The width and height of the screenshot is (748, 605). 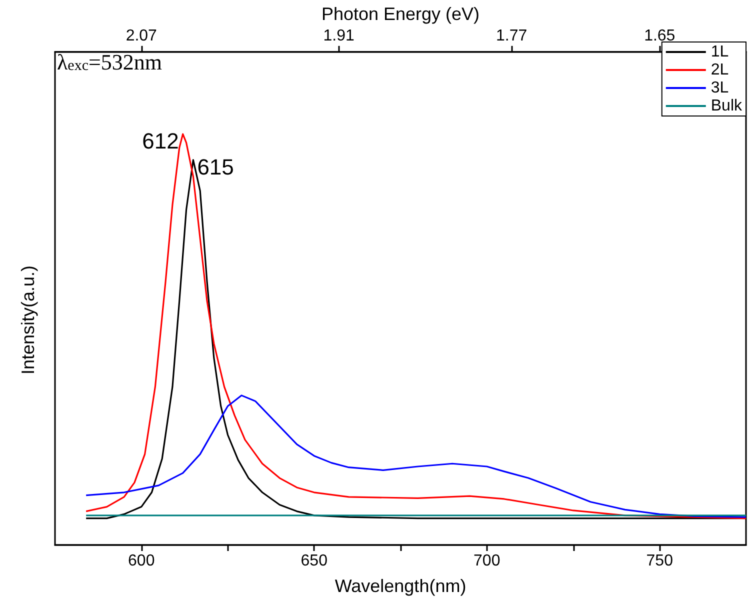 I want to click on x-axis-title: Wavelength(nm), so click(x=400, y=586).